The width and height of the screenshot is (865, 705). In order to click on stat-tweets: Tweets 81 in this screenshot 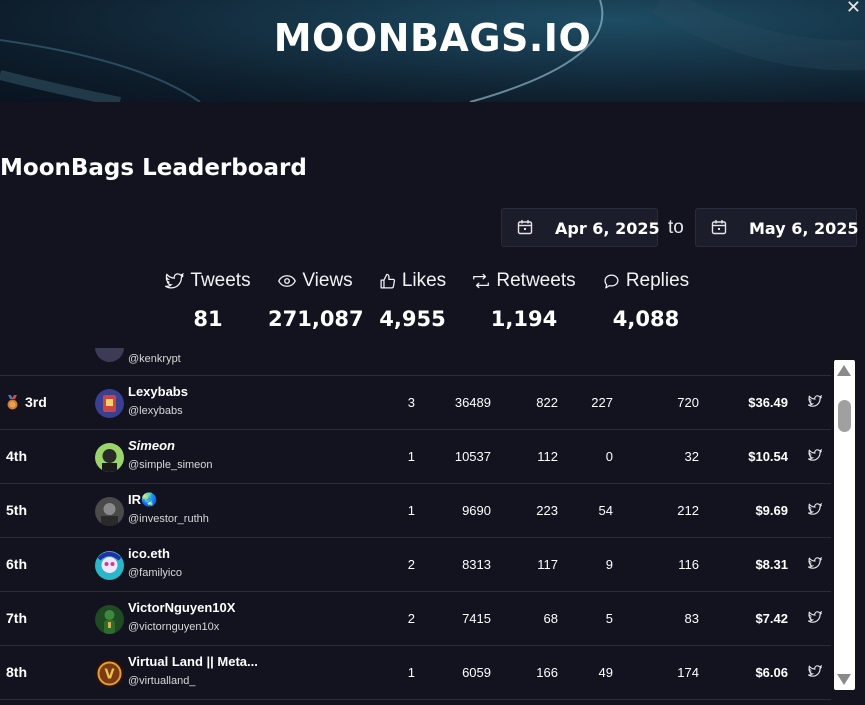, I will do `click(208, 299)`.